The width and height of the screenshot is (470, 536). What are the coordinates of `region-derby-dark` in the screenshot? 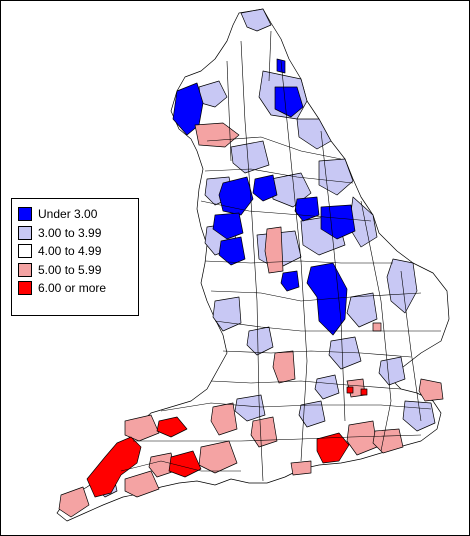 It's located at (290, 281).